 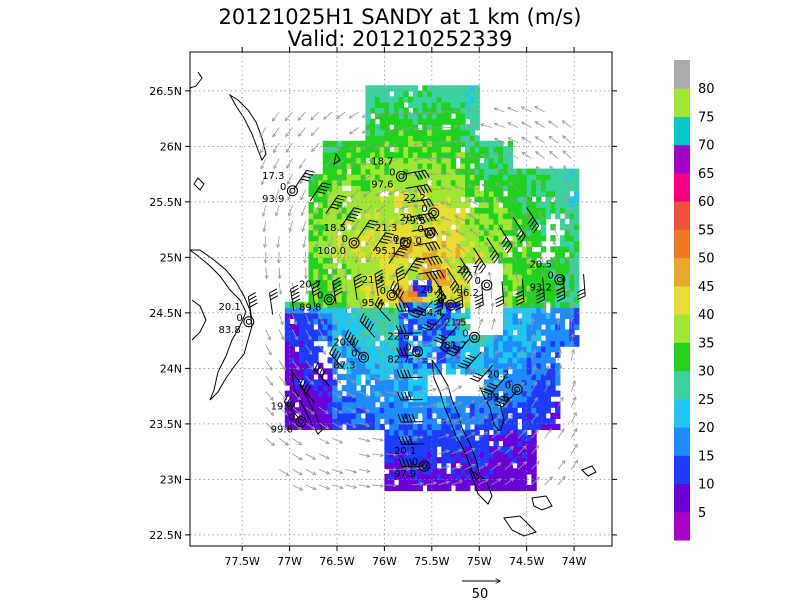 I want to click on station-wind: 20.1, so click(x=405, y=451).